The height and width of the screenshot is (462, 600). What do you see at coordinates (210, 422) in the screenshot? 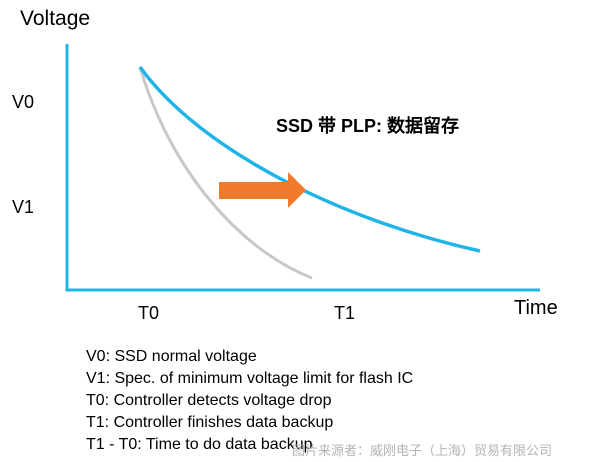
I see `definition-t1: T1: Controller finishes data backup` at bounding box center [210, 422].